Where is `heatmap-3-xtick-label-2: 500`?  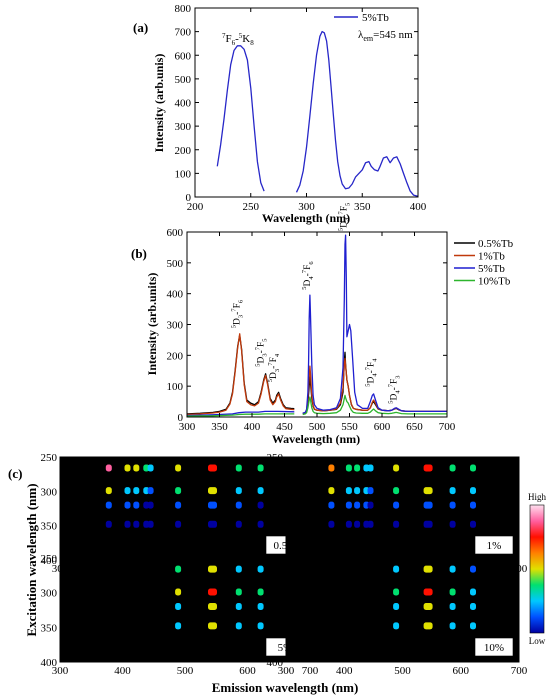
heatmap-3-xtick-label-2: 500 is located at coordinates (402, 671).